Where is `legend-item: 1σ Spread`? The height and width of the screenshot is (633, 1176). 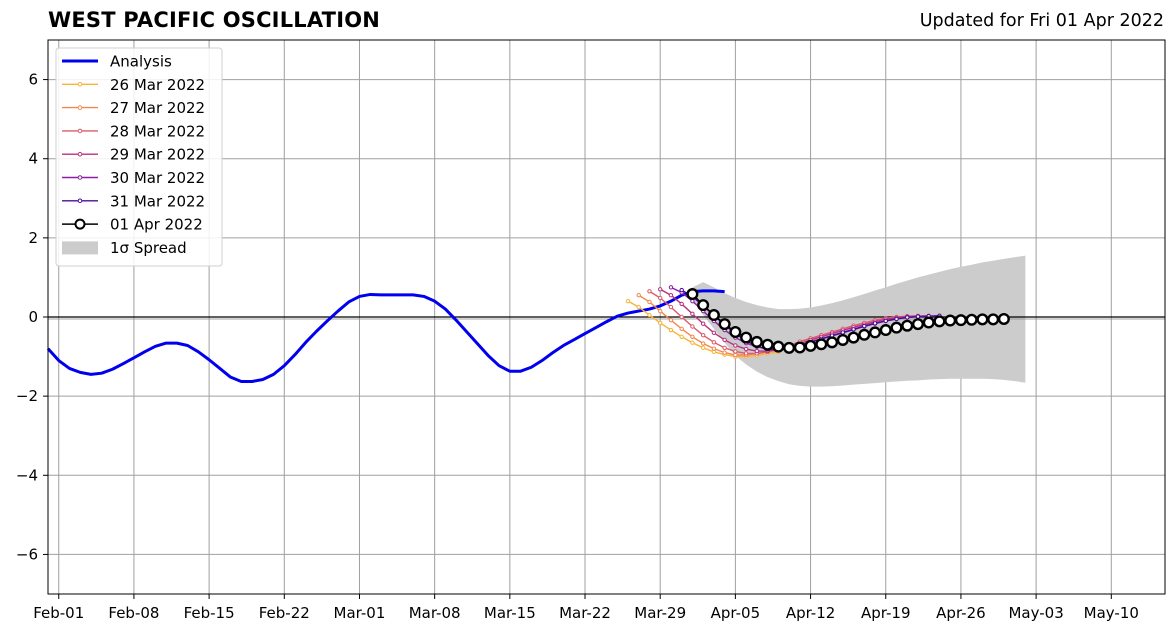
legend-item: 1σ Spread is located at coordinates (124, 248).